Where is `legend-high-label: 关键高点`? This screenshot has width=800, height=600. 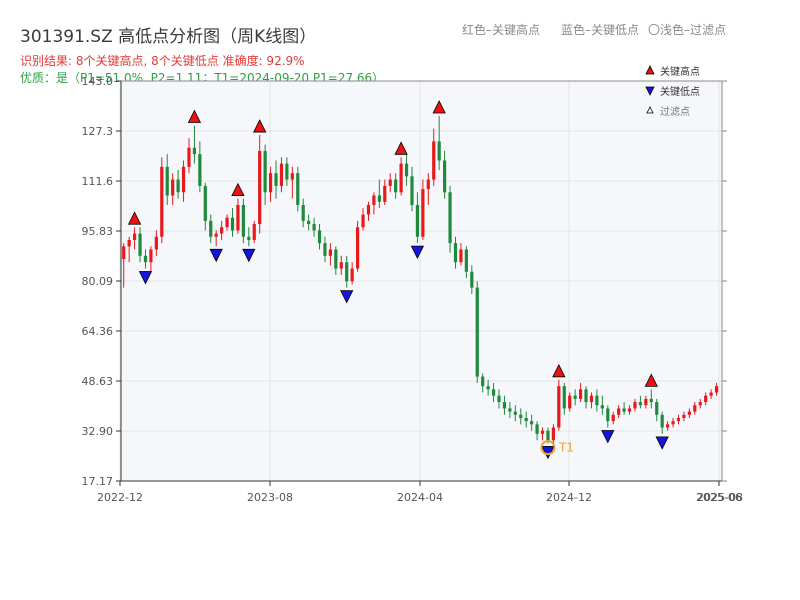 legend-high-label: 关键高点 is located at coordinates (680, 71).